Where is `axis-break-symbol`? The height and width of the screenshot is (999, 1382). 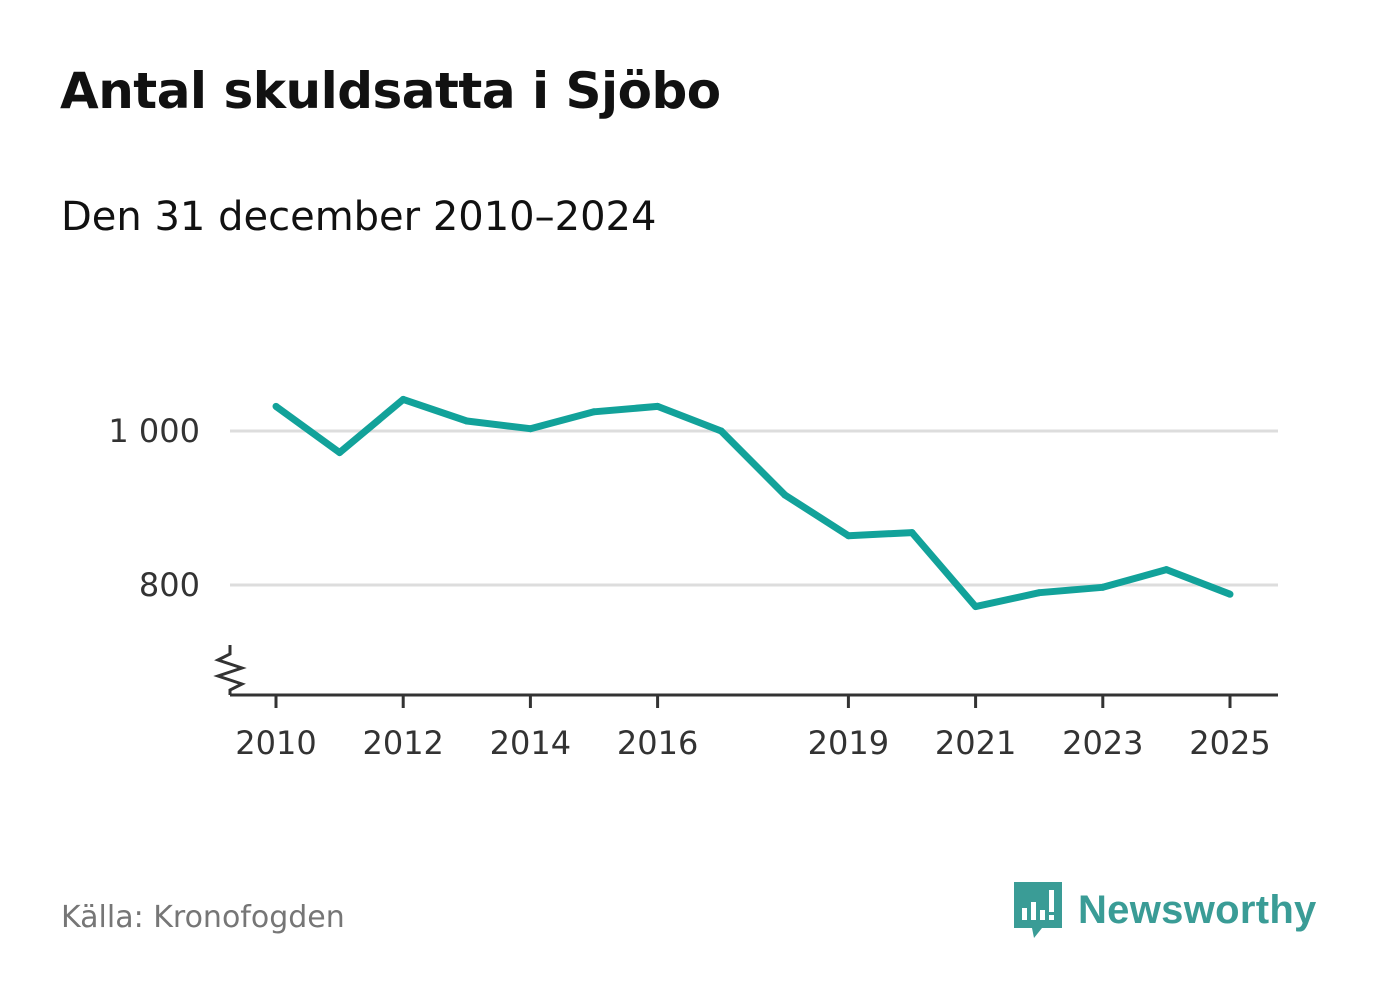
axis-break-symbol is located at coordinates (230, 670).